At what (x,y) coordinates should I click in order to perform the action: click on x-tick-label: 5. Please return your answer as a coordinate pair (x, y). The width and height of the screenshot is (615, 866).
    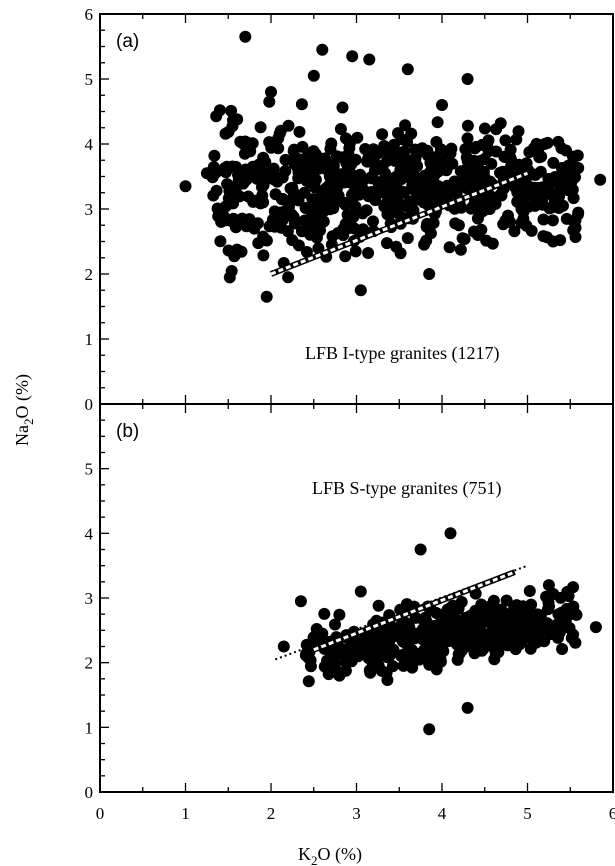
    Looking at the image, I should click on (527, 813).